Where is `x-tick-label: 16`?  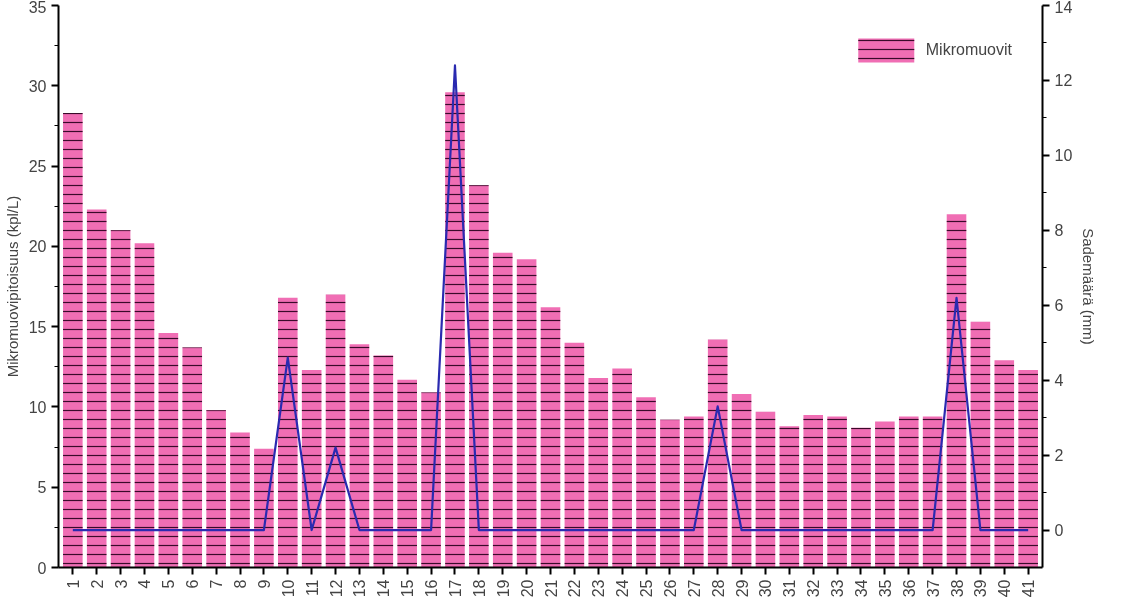 x-tick-label: 16 is located at coordinates (432, 588).